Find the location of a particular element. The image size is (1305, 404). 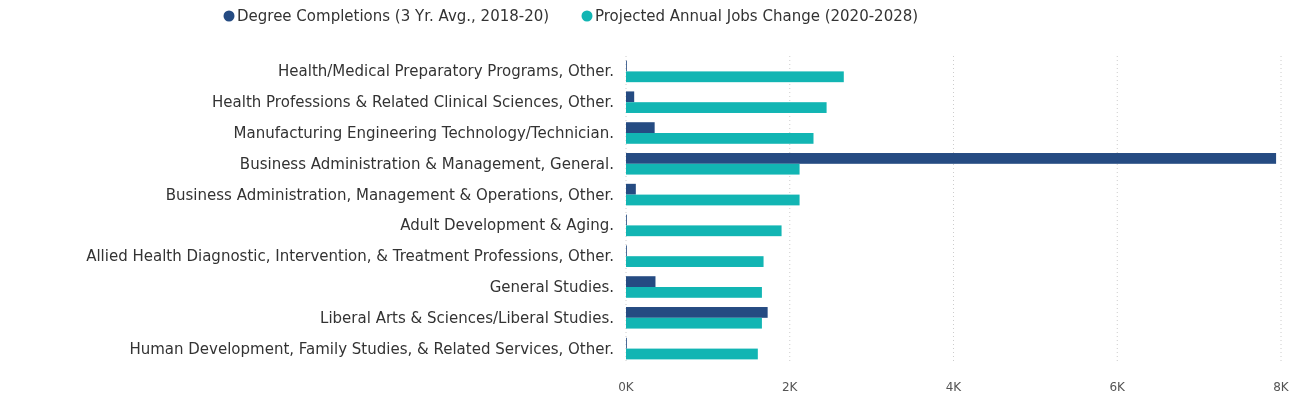

y-tick-label: Manufacturing Engineering Technology/Technician. is located at coordinates (423, 133).